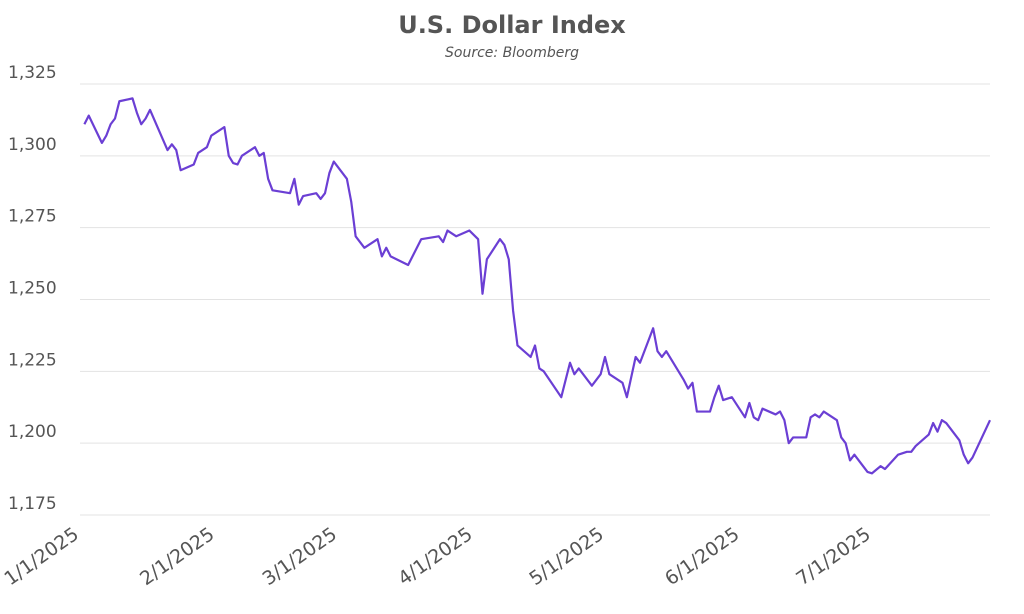 This screenshot has width=1024, height=614. Describe the element at coordinates (177, 556) in the screenshot. I see `x-tick-label: 2/1/2025` at that location.